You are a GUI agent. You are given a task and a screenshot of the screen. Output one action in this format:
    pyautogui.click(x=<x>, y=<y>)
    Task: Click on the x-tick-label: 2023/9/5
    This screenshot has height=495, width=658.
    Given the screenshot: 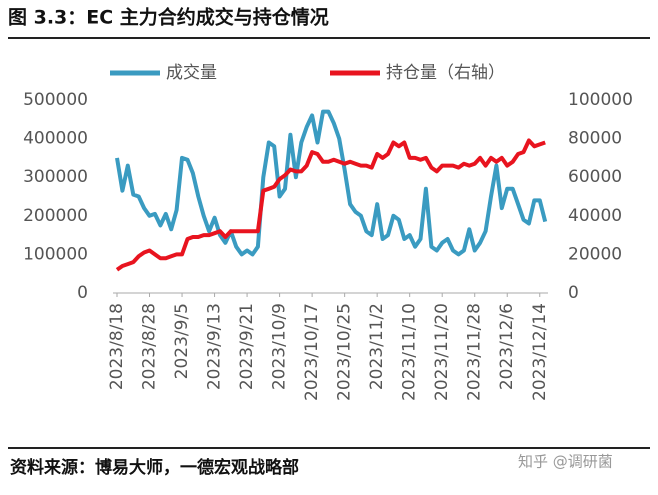 What is the action you would take?
    pyautogui.click(x=182, y=341)
    